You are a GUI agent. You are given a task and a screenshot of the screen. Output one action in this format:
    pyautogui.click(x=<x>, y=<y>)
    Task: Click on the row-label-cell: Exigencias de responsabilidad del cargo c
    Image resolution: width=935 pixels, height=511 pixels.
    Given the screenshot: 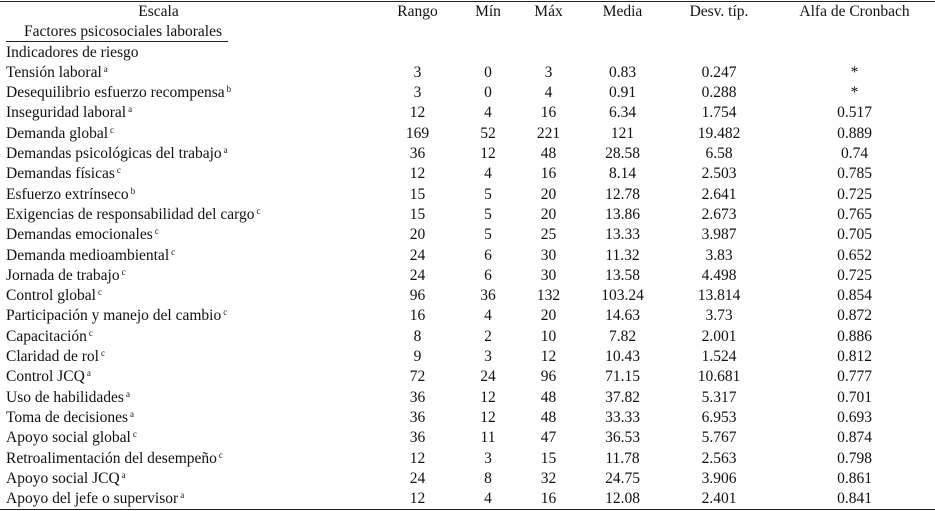 What is the action you would take?
    pyautogui.click(x=187, y=215)
    